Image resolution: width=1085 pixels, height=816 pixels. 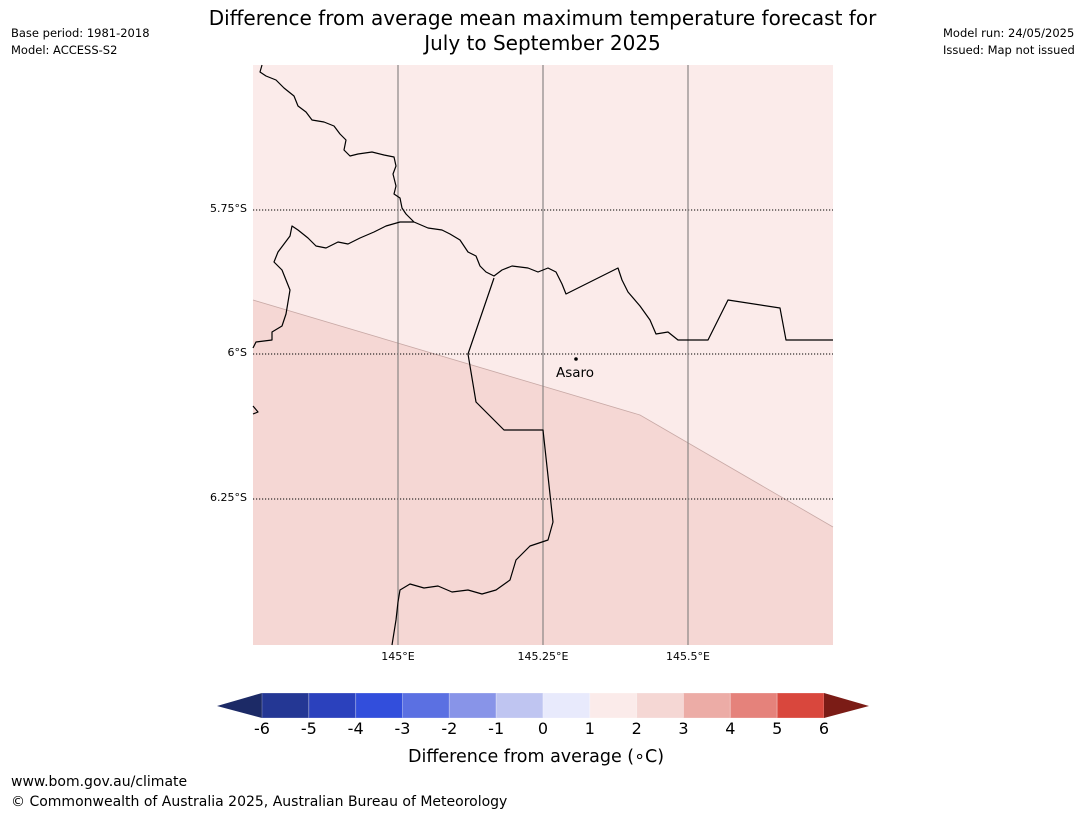 I want to click on border-south-district, so click(x=472, y=461).